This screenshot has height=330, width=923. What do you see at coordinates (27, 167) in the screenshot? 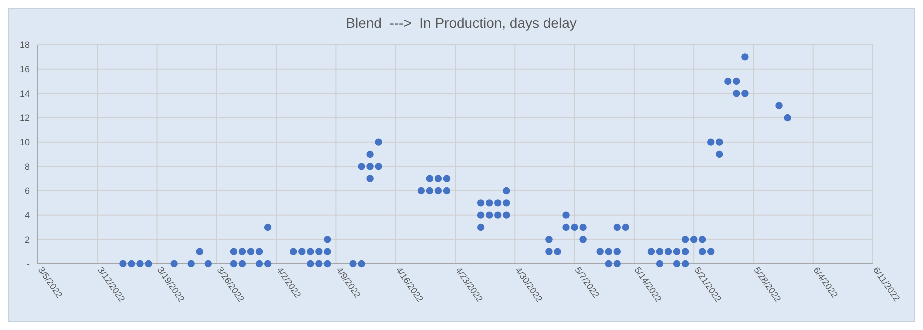
I see `y-tick-label: 8` at bounding box center [27, 167].